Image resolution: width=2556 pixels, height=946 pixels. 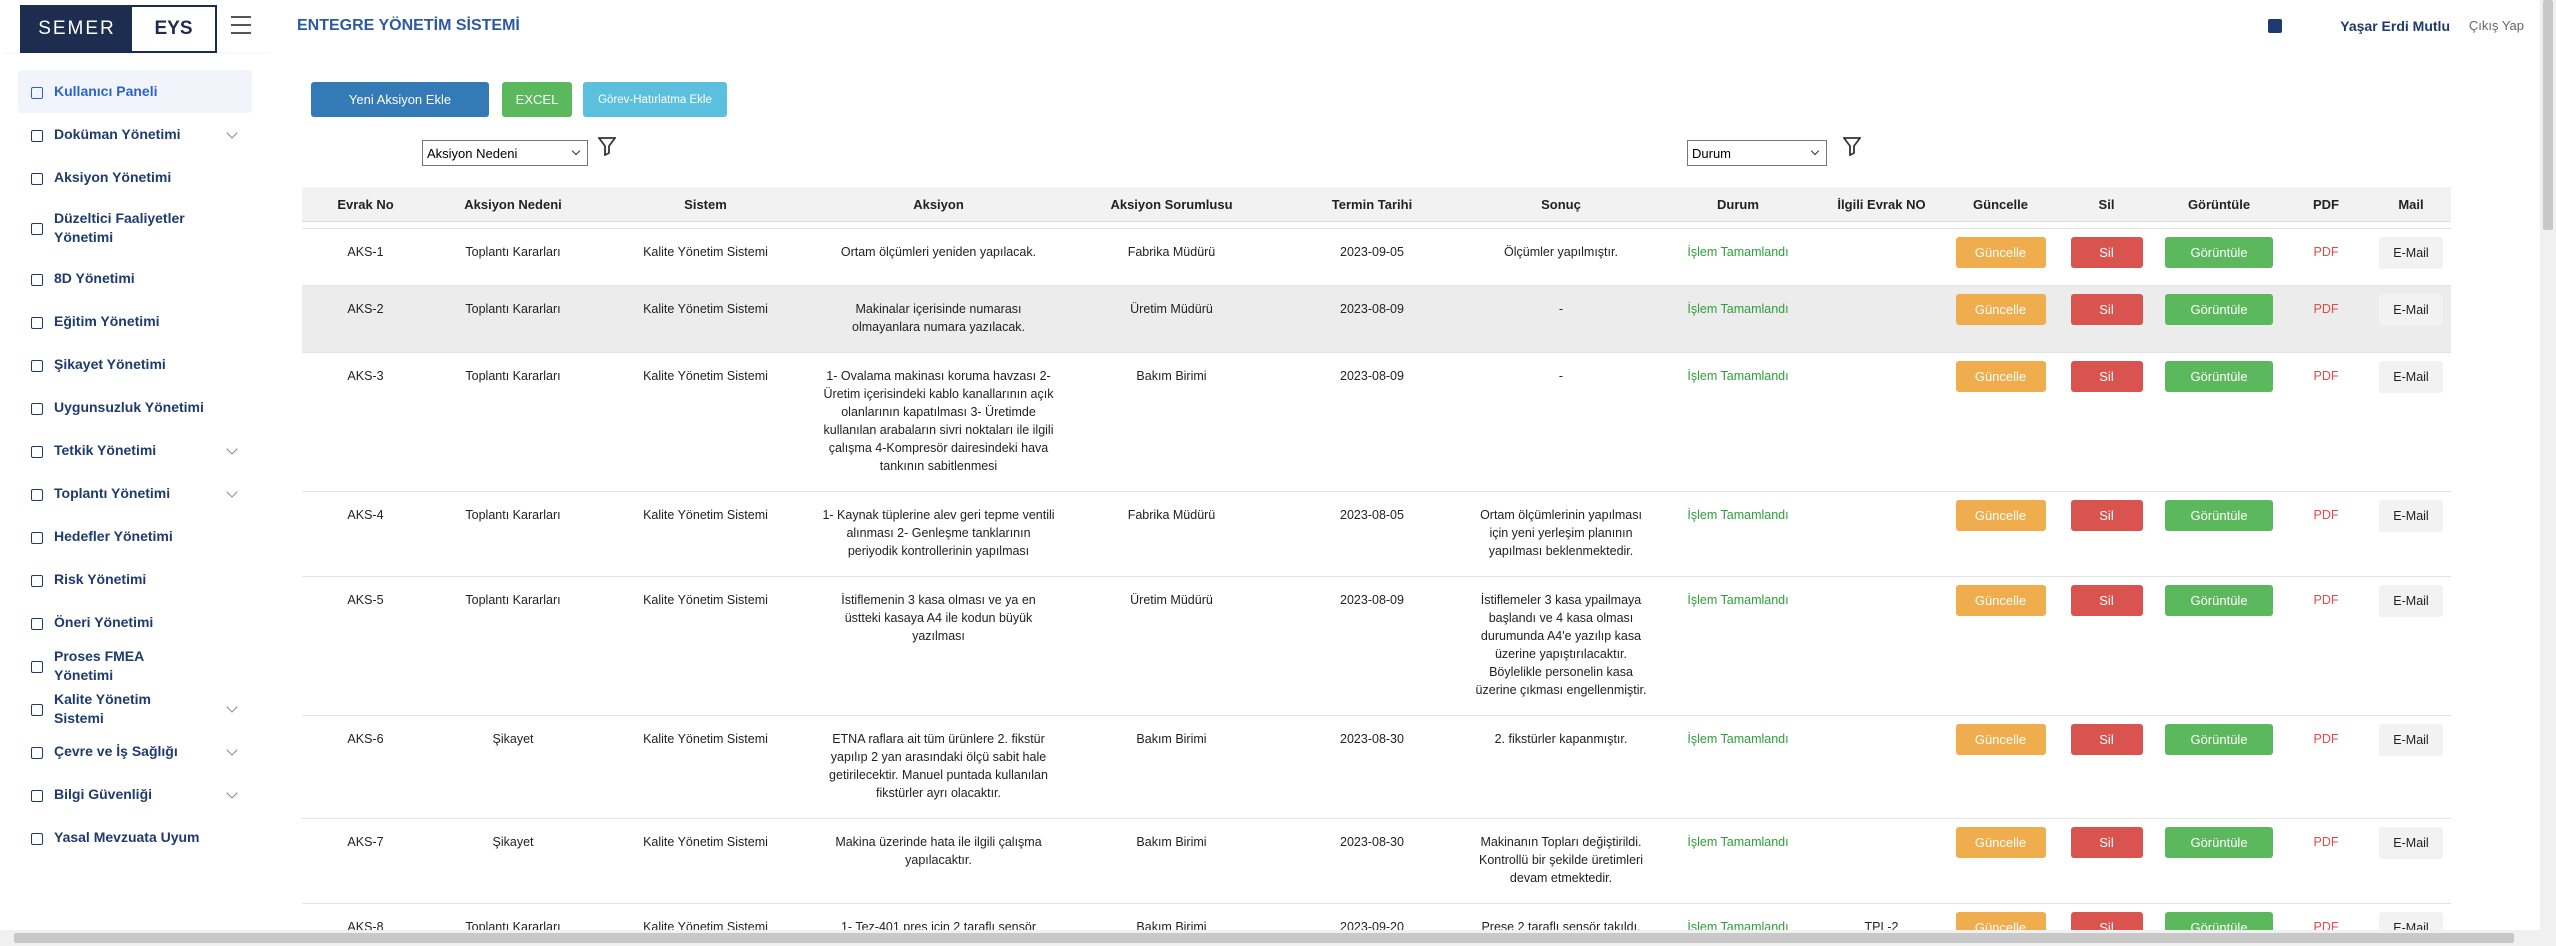 I want to click on sidebar-item: Tetkik Yönetimi, so click(x=135, y=450).